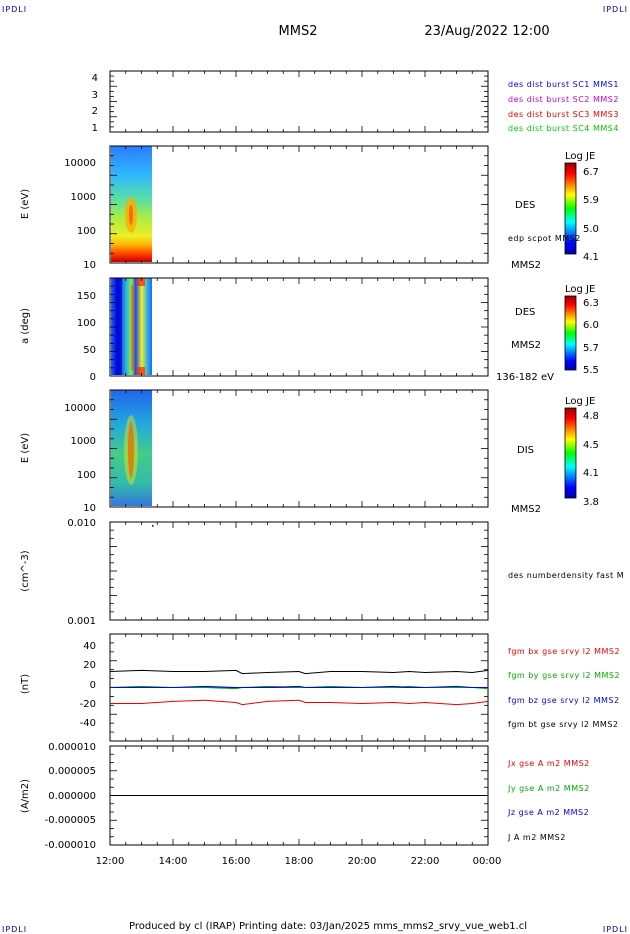  What do you see at coordinates (563, 724) in the screenshot?
I see `legend-entry: fgm bt gse srvy l2 MMS2` at bounding box center [563, 724].